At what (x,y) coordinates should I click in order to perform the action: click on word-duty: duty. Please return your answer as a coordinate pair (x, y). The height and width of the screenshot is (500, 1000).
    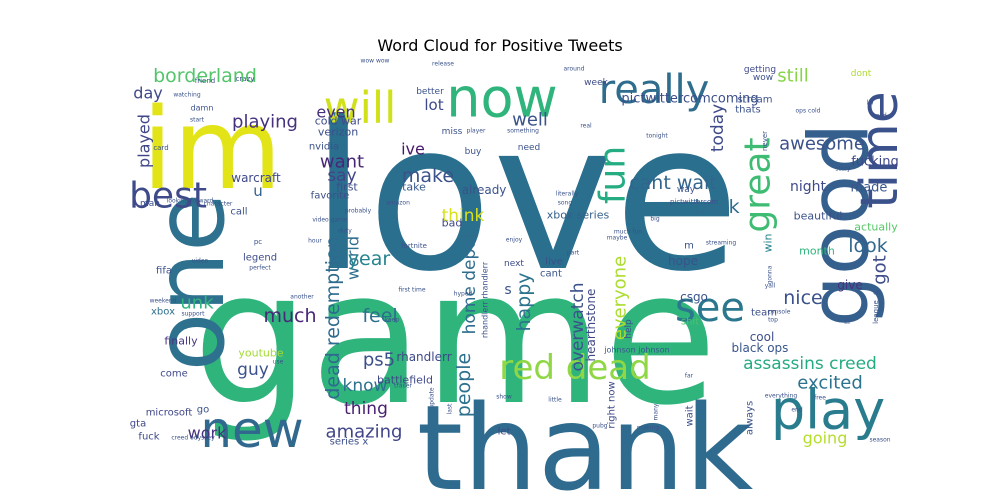
    Looking at the image, I should click on (345, 231).